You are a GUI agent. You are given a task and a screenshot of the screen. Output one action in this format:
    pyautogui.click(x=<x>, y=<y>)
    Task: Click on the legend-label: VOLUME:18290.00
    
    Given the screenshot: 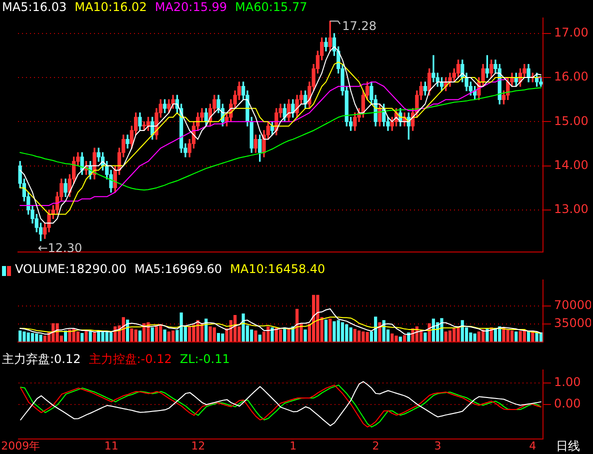 What is the action you would take?
    pyautogui.click(x=71, y=269)
    